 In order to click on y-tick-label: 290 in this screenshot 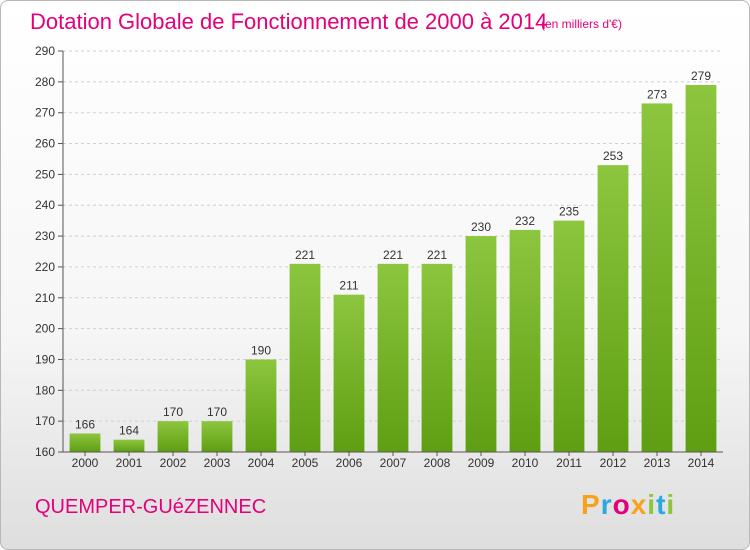, I will do `click(45, 51)`.